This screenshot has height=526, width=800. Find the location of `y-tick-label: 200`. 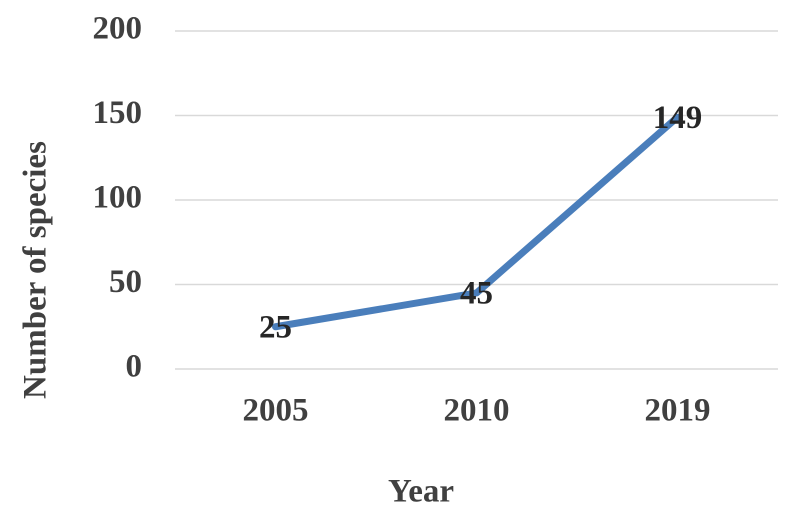

y-tick-label: 200 is located at coordinates (118, 29).